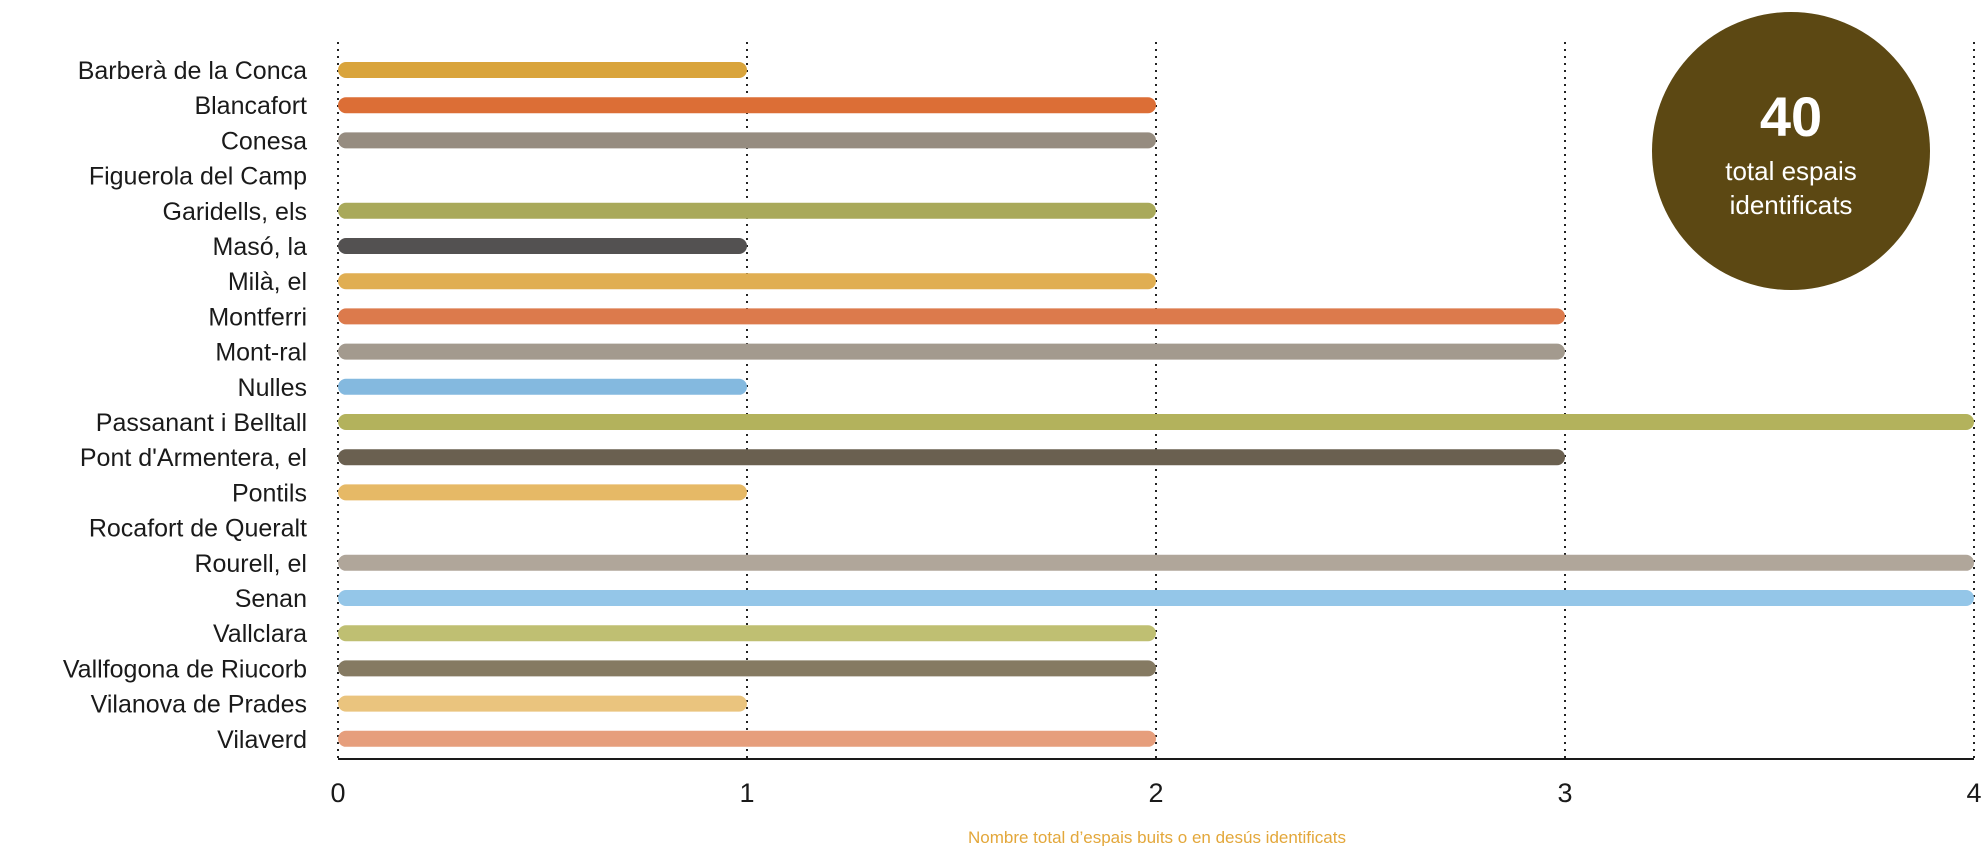 The width and height of the screenshot is (1986, 846). I want to click on category-label: Vallfogona de Riucorb, so click(185, 669).